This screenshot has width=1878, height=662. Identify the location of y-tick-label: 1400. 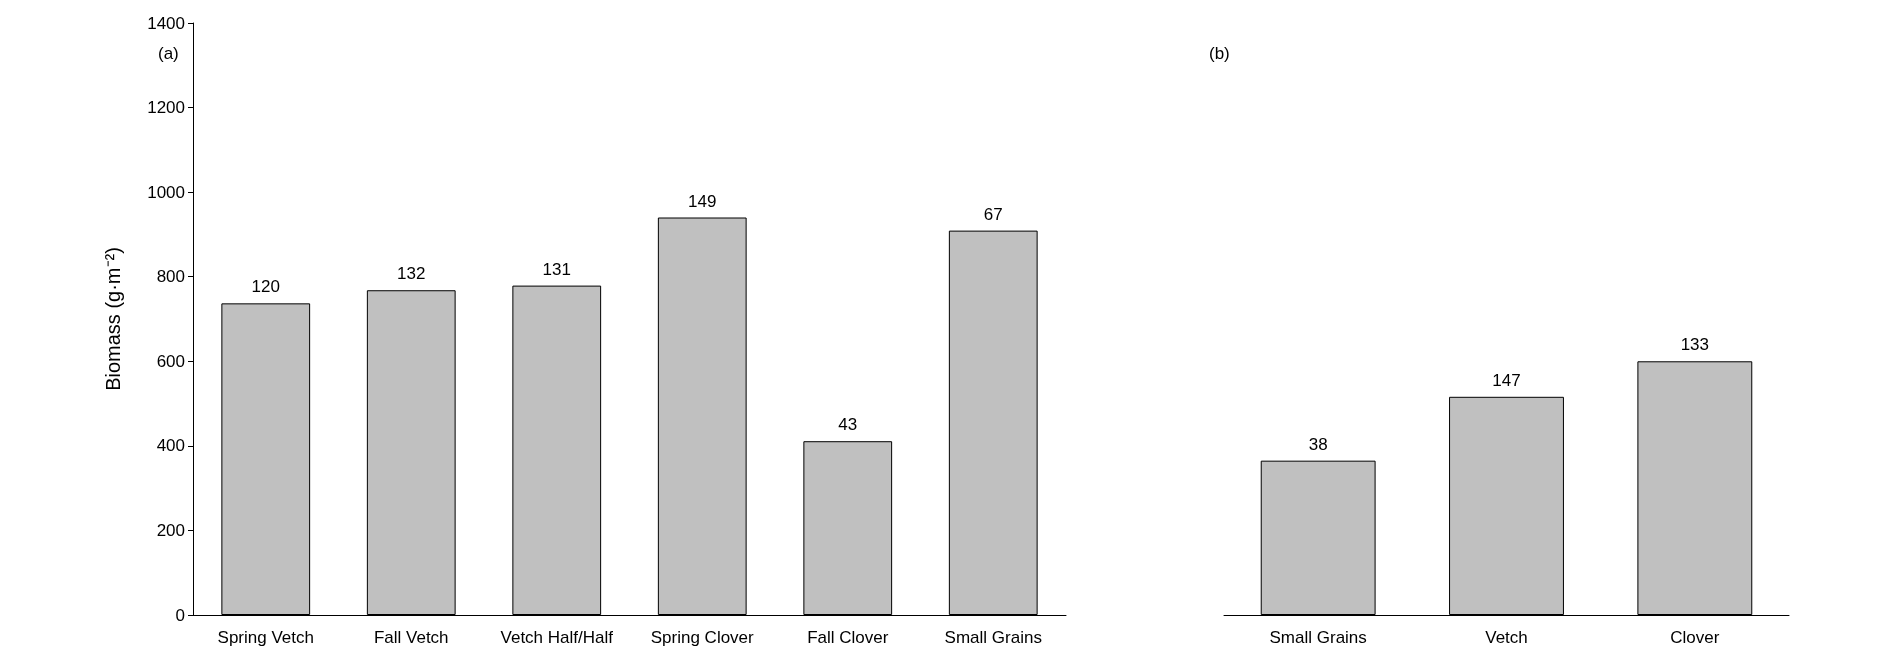
(166, 23).